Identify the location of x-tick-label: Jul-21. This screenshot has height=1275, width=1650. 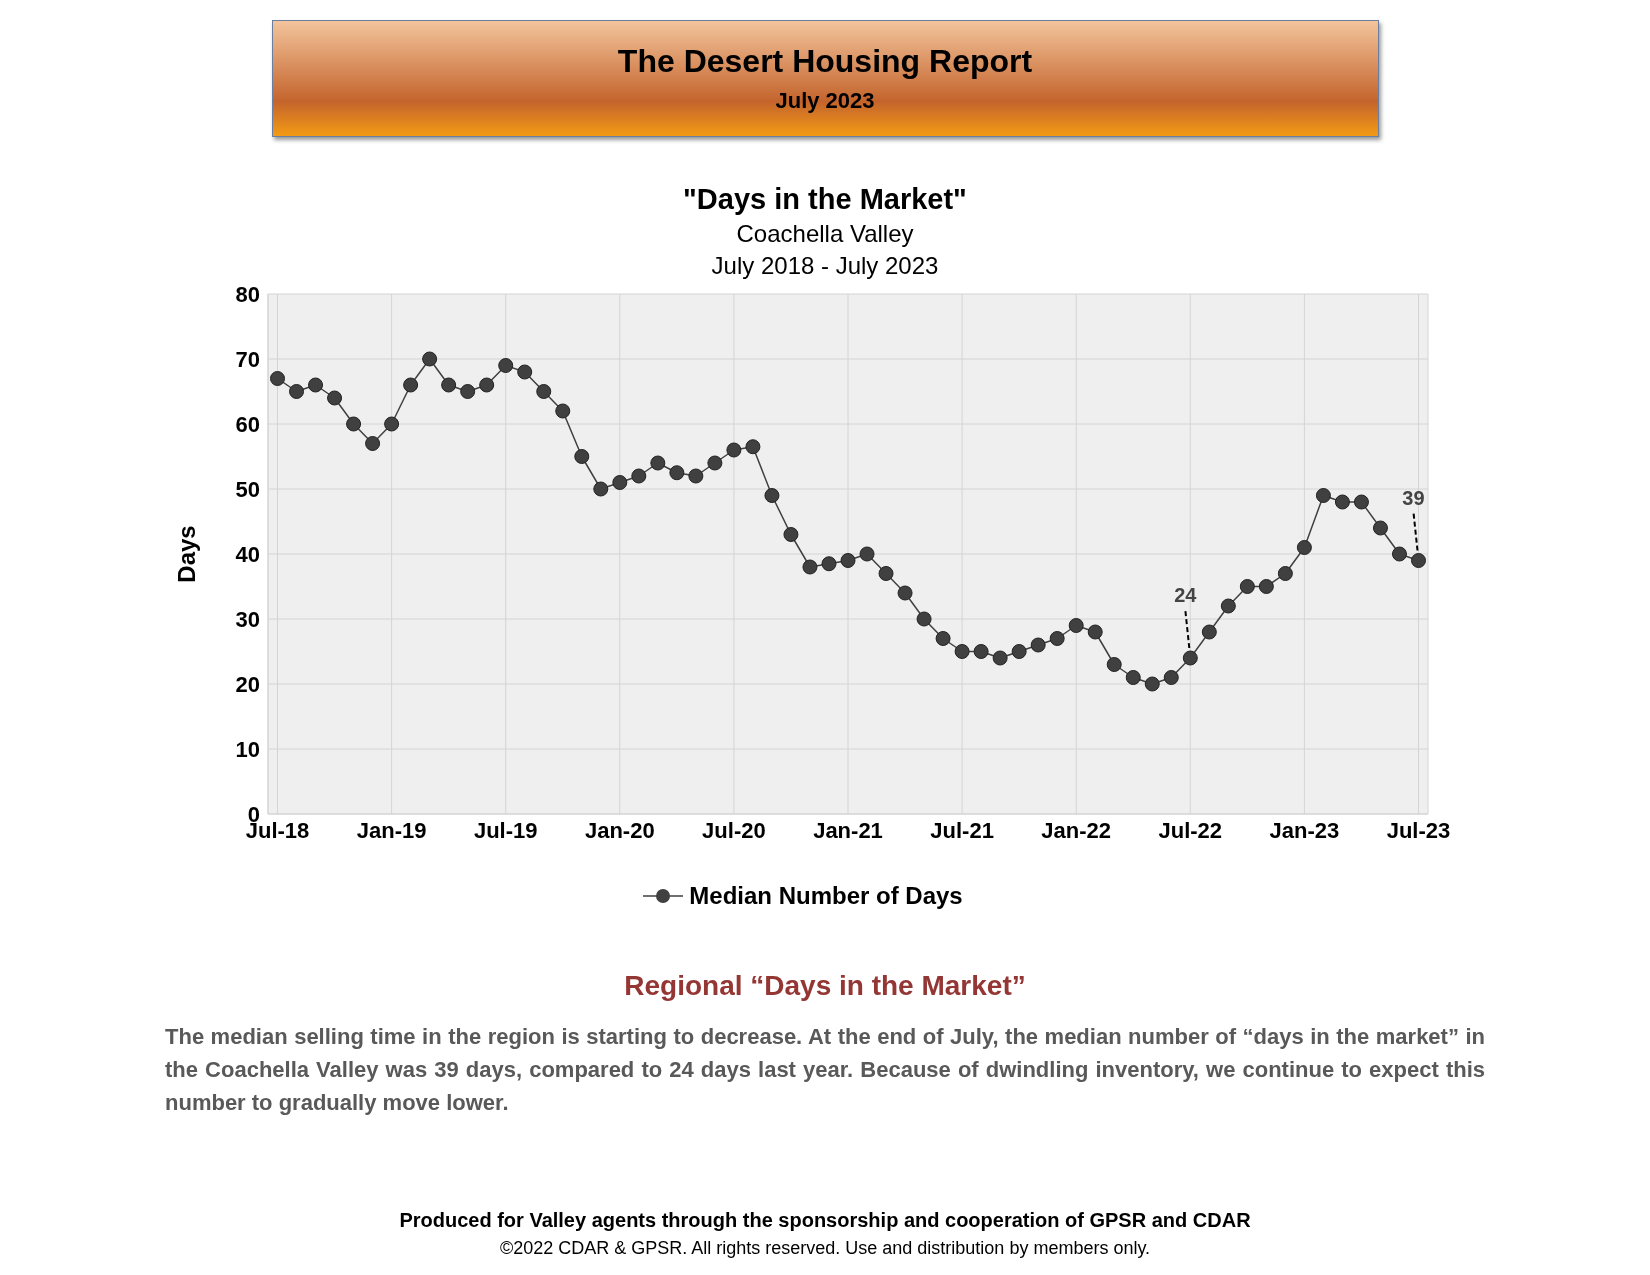
(962, 830).